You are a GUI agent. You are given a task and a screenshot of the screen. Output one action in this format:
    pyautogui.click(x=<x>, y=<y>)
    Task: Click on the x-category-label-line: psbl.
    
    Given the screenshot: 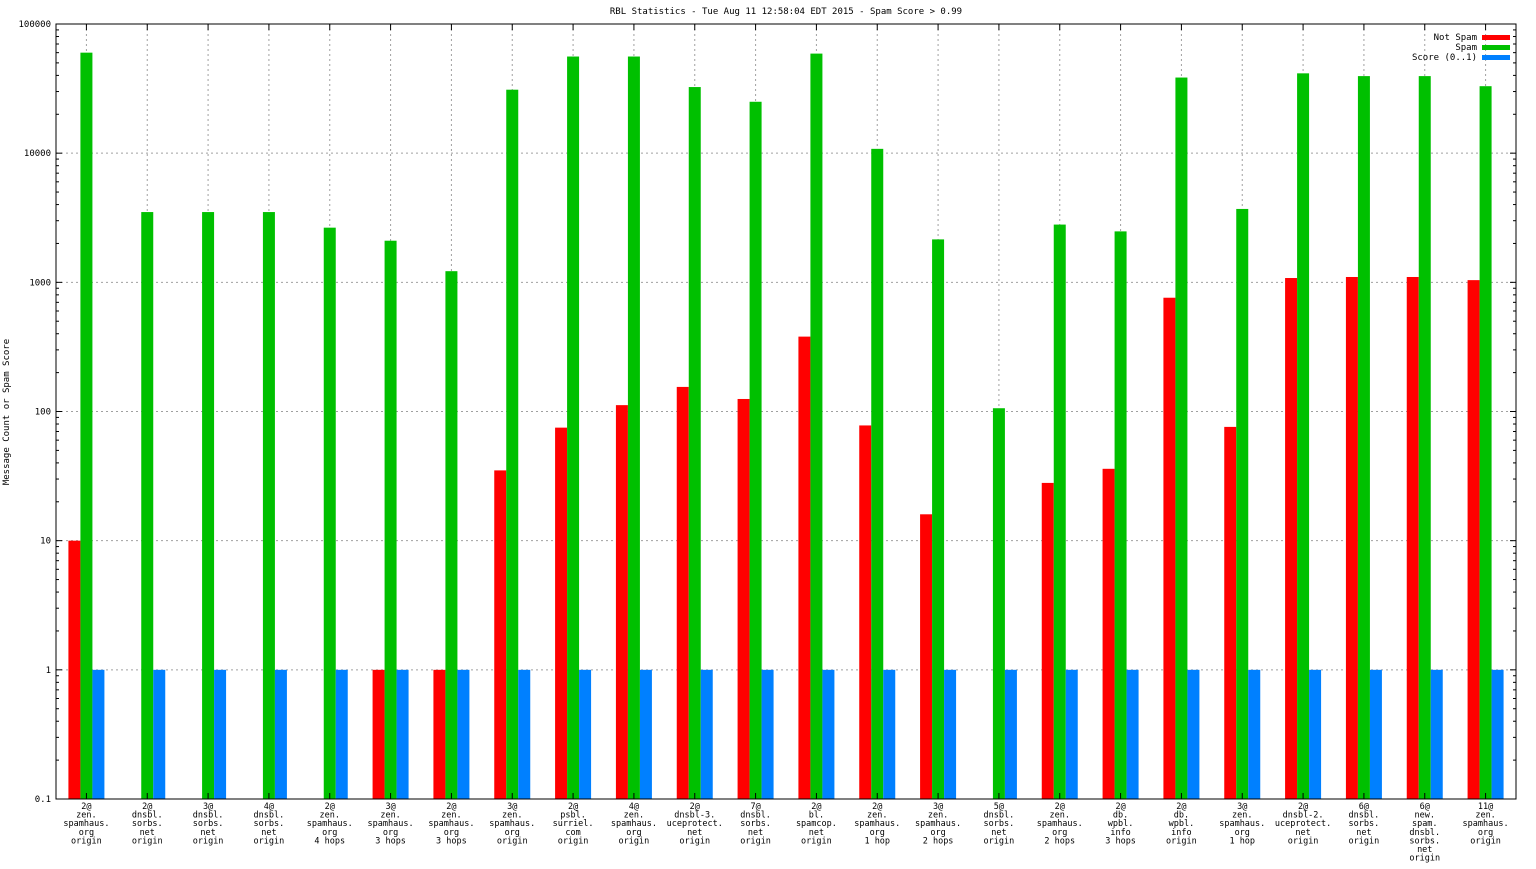 What is the action you would take?
    pyautogui.click(x=573, y=816)
    